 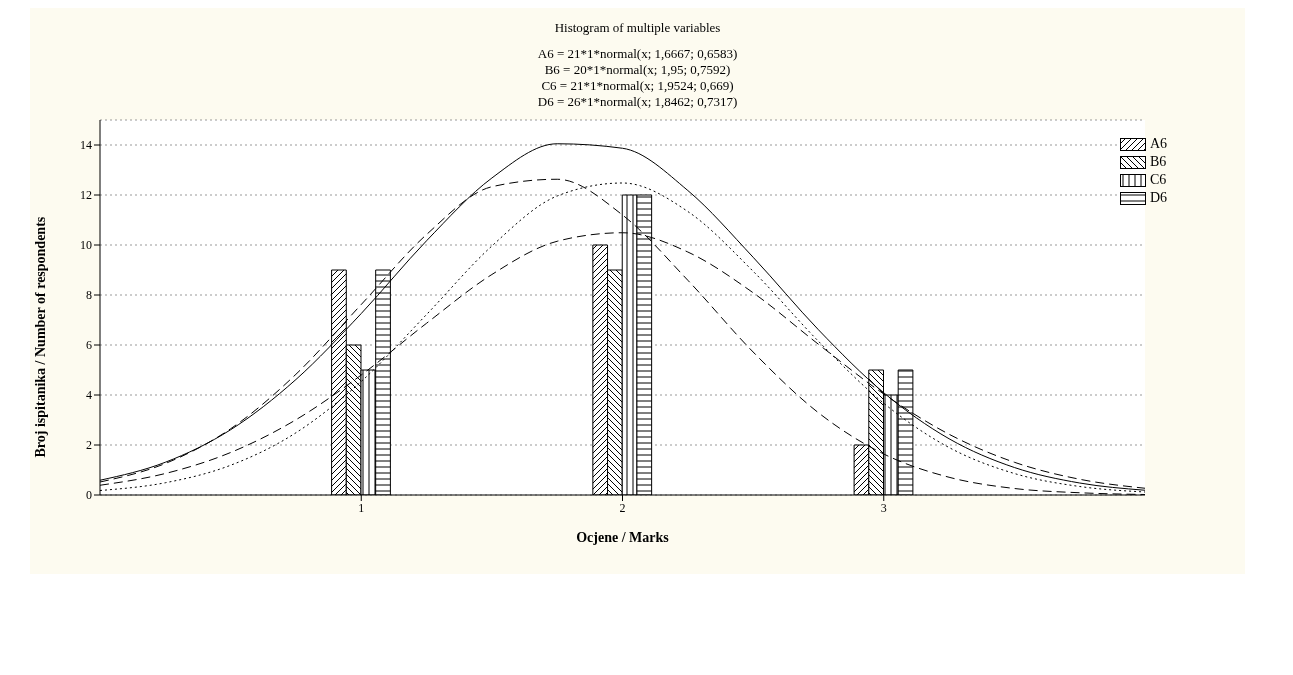 I want to click on x-axis-title: Ocjene / Marks, so click(x=623, y=537).